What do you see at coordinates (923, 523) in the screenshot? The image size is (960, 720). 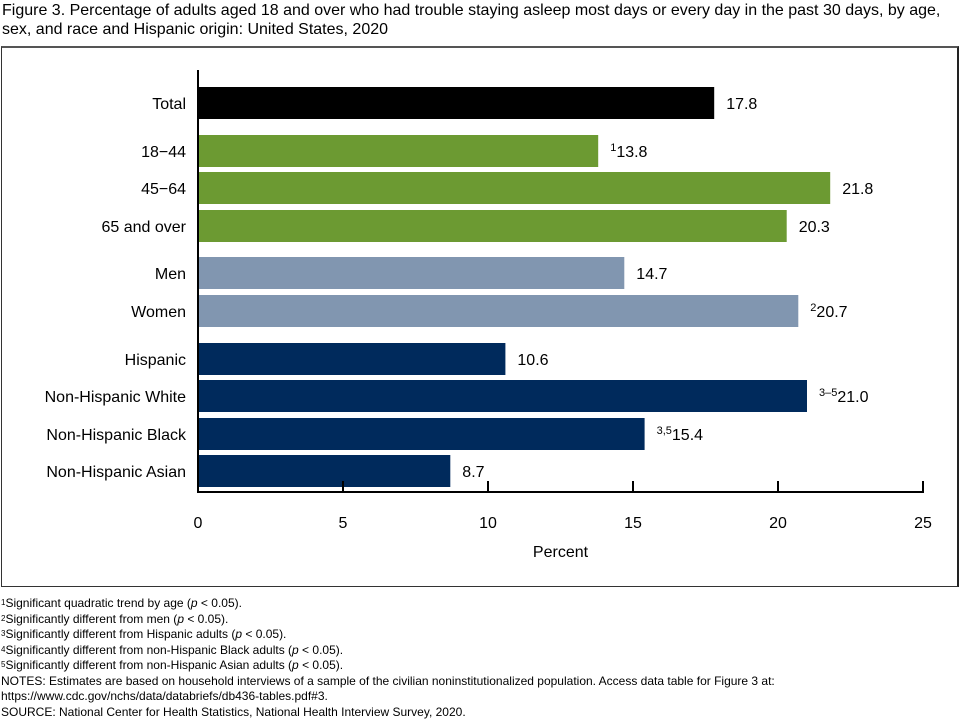 I see `x-tick-label: 25` at bounding box center [923, 523].